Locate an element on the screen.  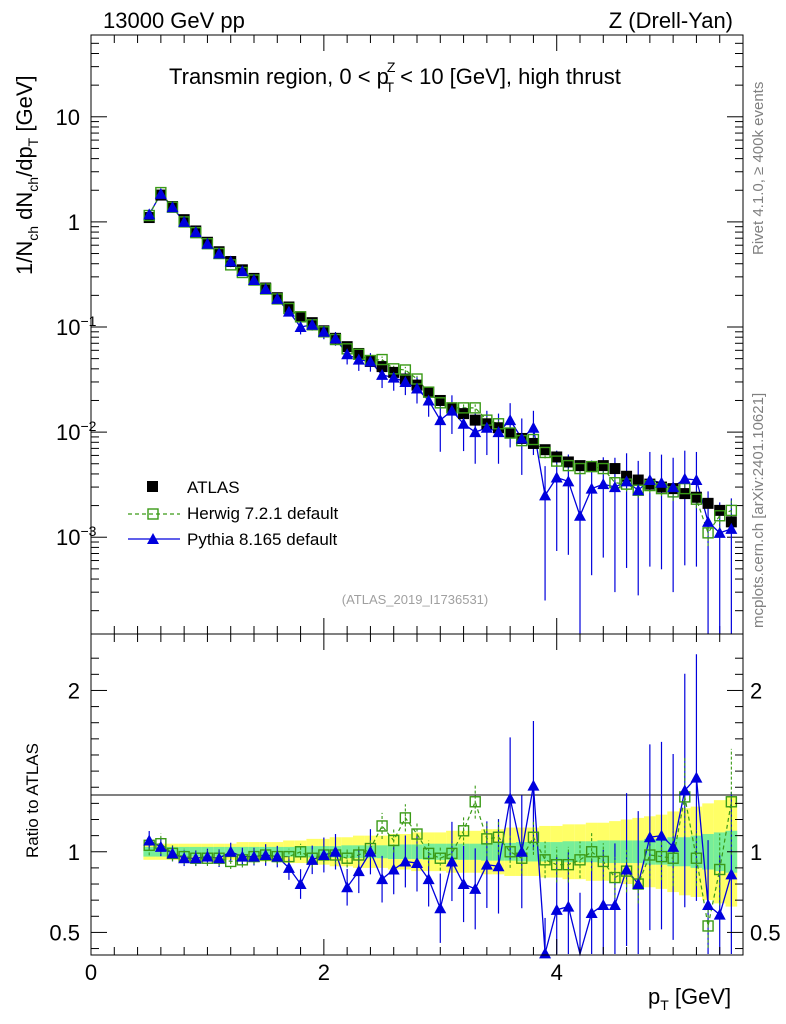
ylabel-s3: T is located at coordinates (33, 141).